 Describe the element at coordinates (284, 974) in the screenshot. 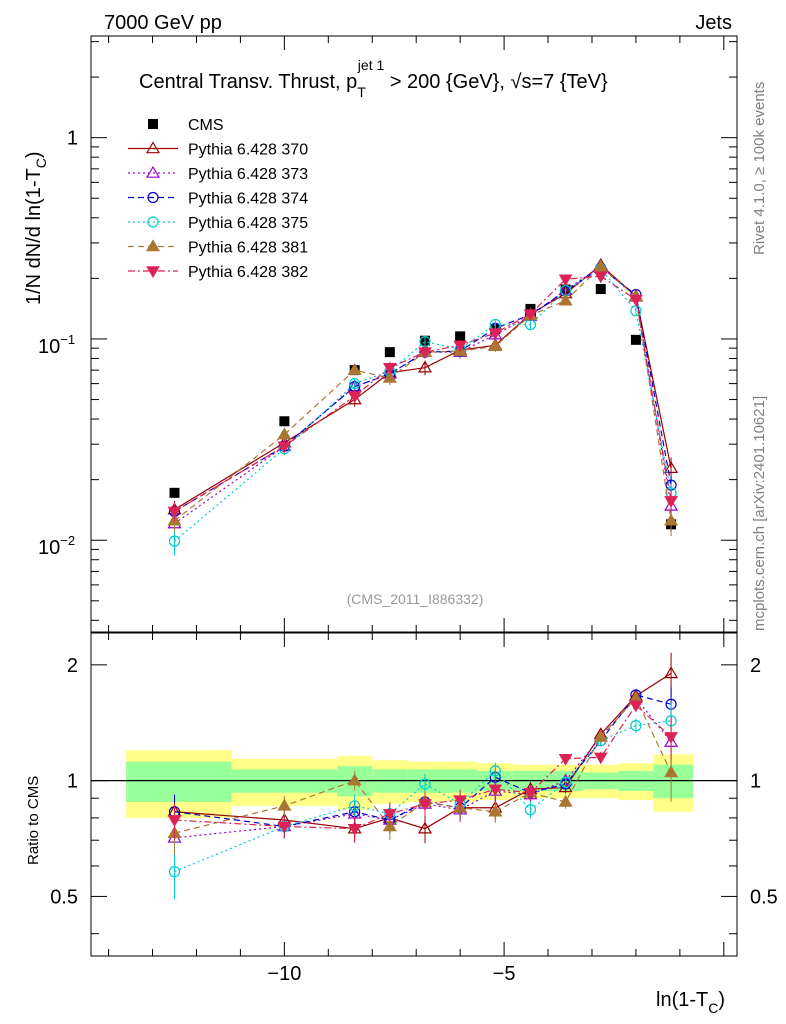

I see `x-tick-label: −10` at that location.